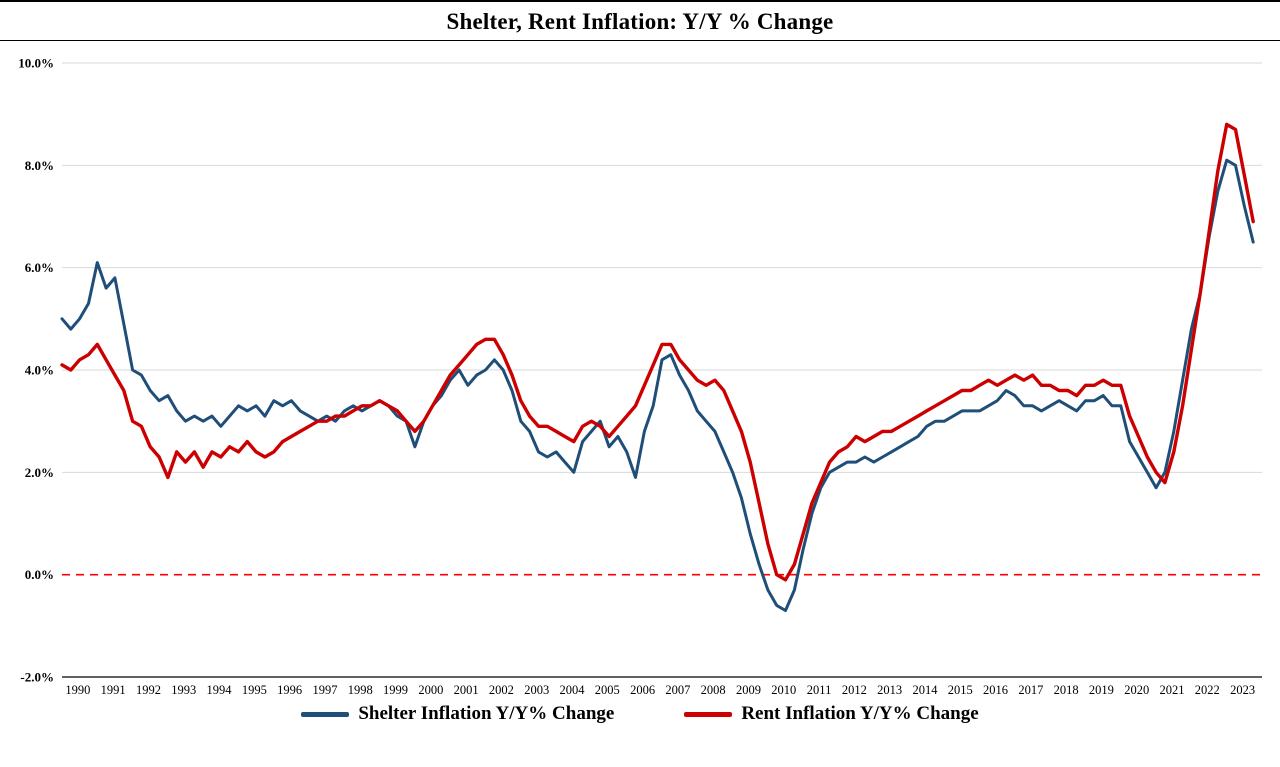 The image size is (1280, 767). Describe the element at coordinates (713, 690) in the screenshot. I see `x-tick-label: 2008` at that location.